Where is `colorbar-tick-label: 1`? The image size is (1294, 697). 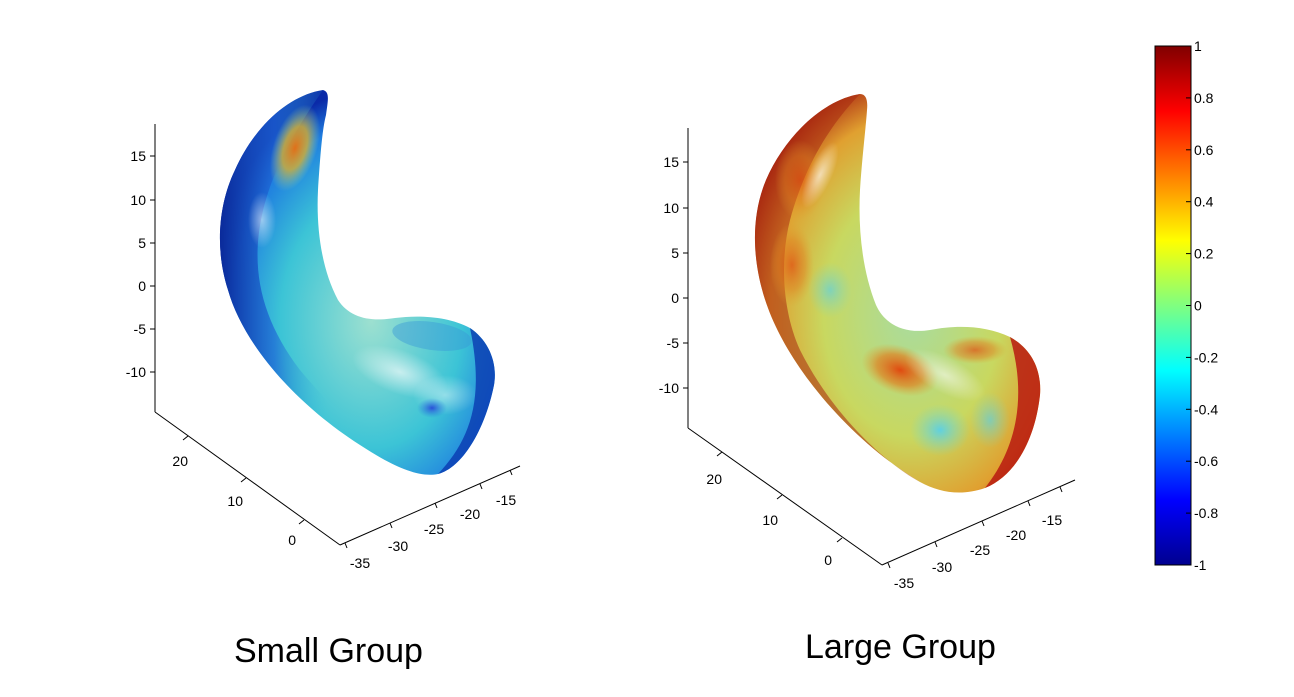 colorbar-tick-label: 1 is located at coordinates (1198, 46).